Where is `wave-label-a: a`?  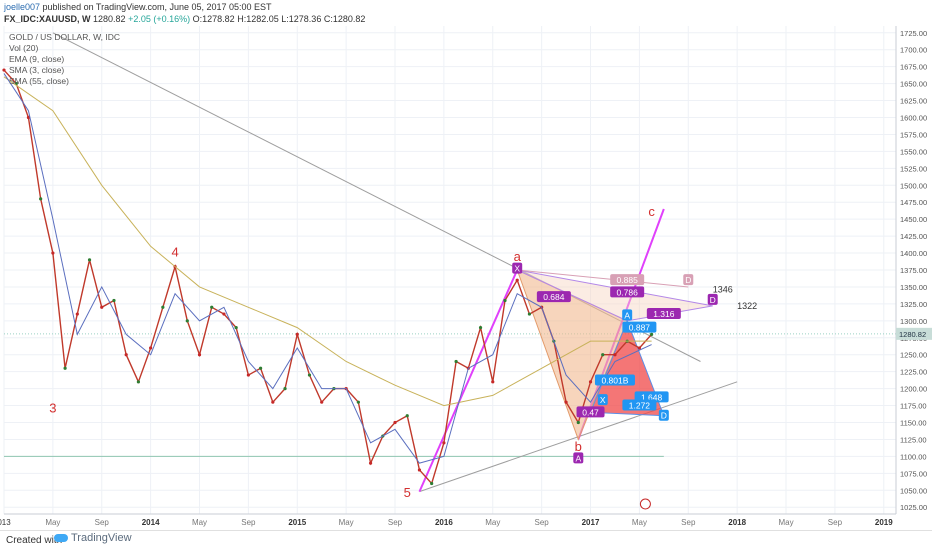 wave-label-a: a is located at coordinates (518, 256).